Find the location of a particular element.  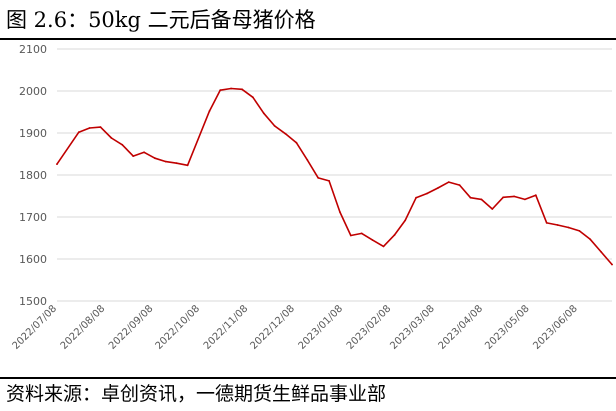

y-tick-label: 1900 is located at coordinates (33, 133).